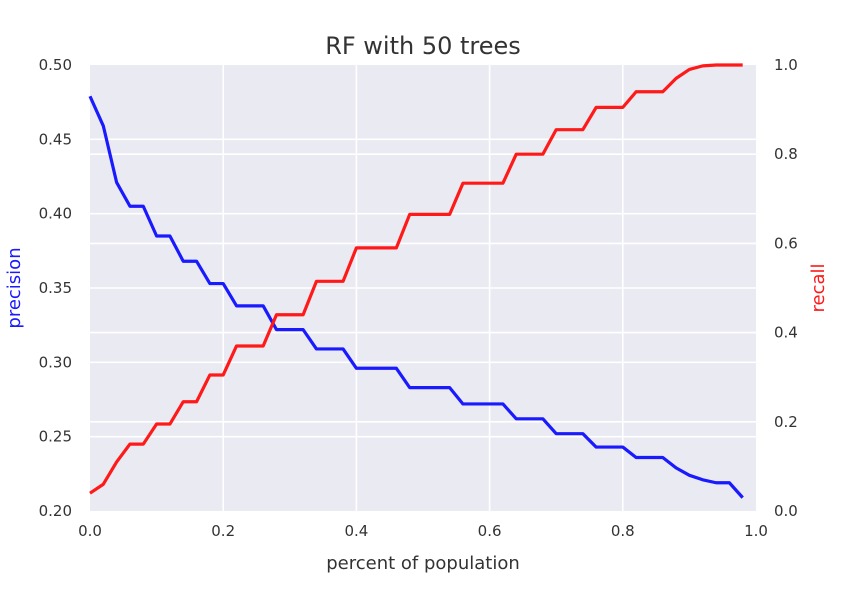 This screenshot has width=848, height=590. Describe the element at coordinates (786, 154) in the screenshot. I see `y-right-tick-label: 0.8` at that location.